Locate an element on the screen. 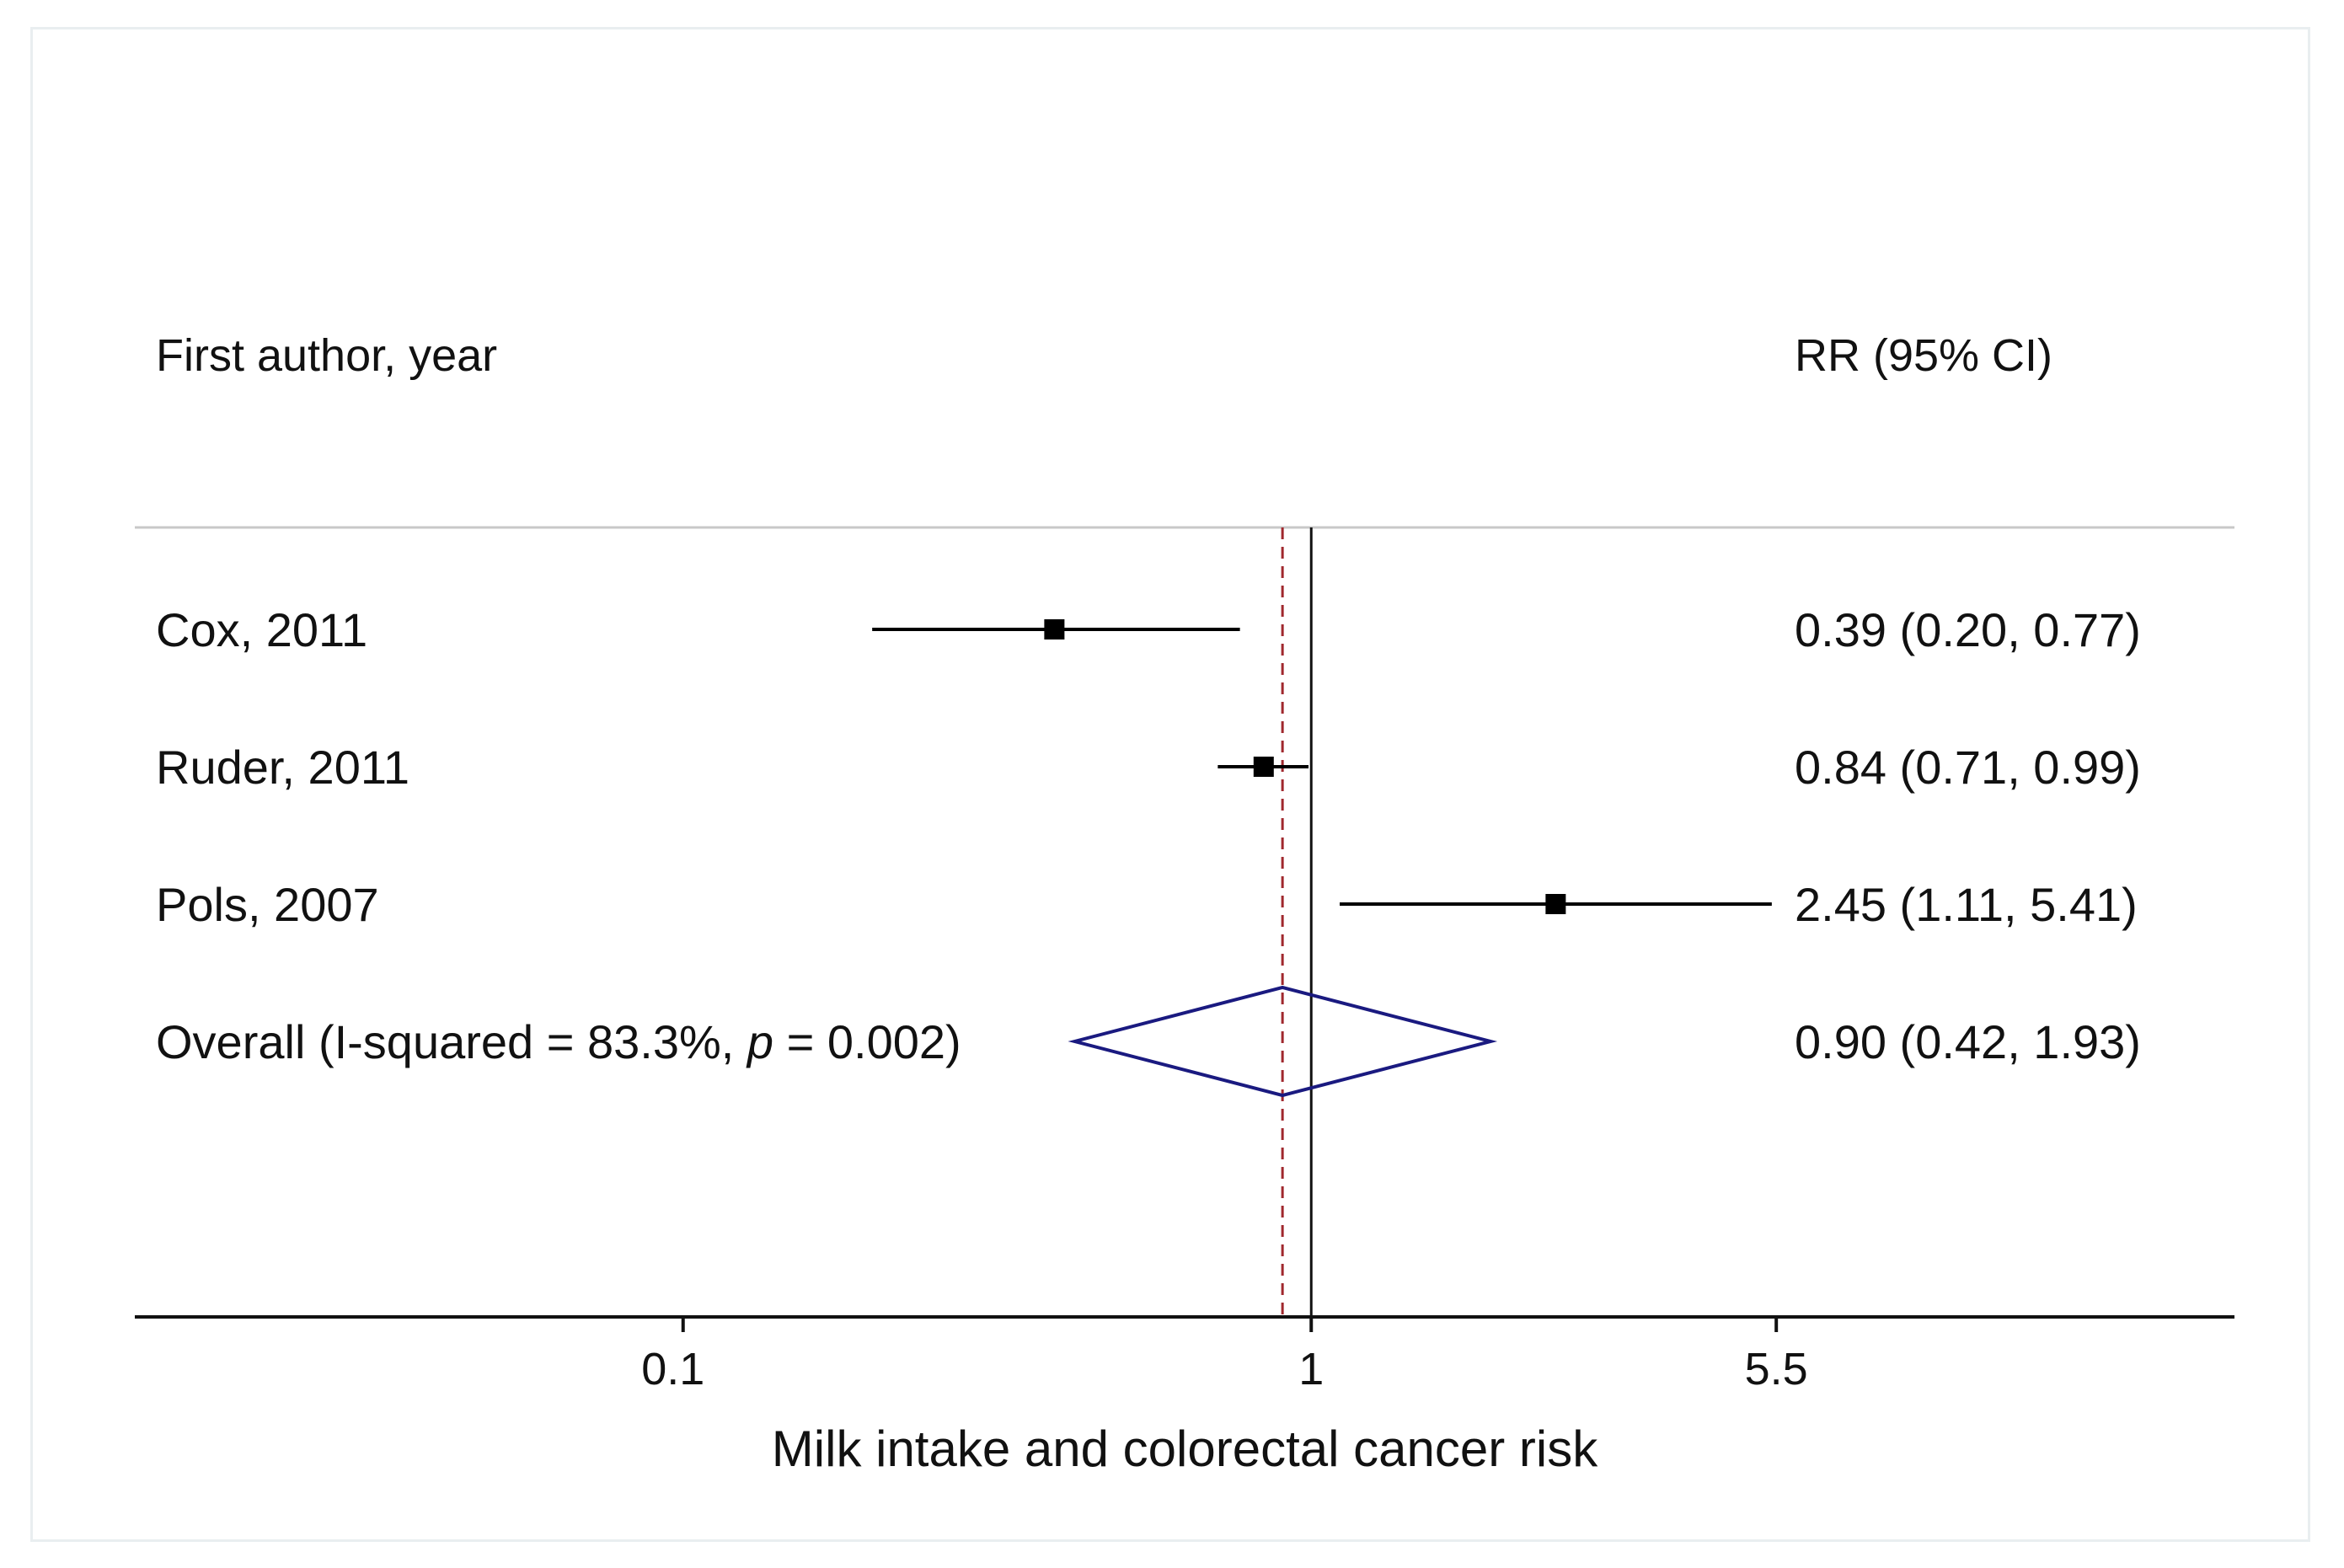  estimate-text-pols: 2.45 (1.11, 5.41) is located at coordinates (1966, 904).